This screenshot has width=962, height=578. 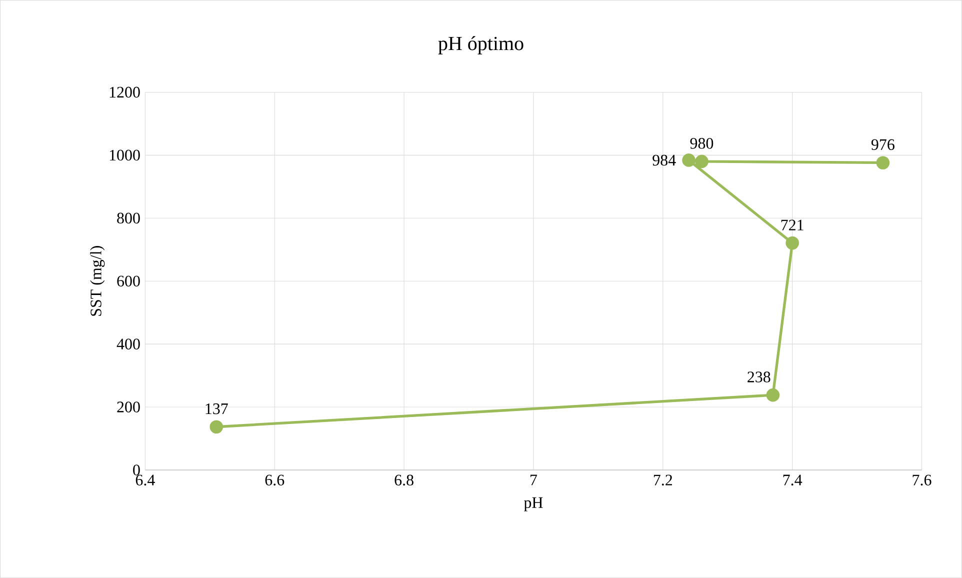 I want to click on data-label: 980, so click(x=702, y=143).